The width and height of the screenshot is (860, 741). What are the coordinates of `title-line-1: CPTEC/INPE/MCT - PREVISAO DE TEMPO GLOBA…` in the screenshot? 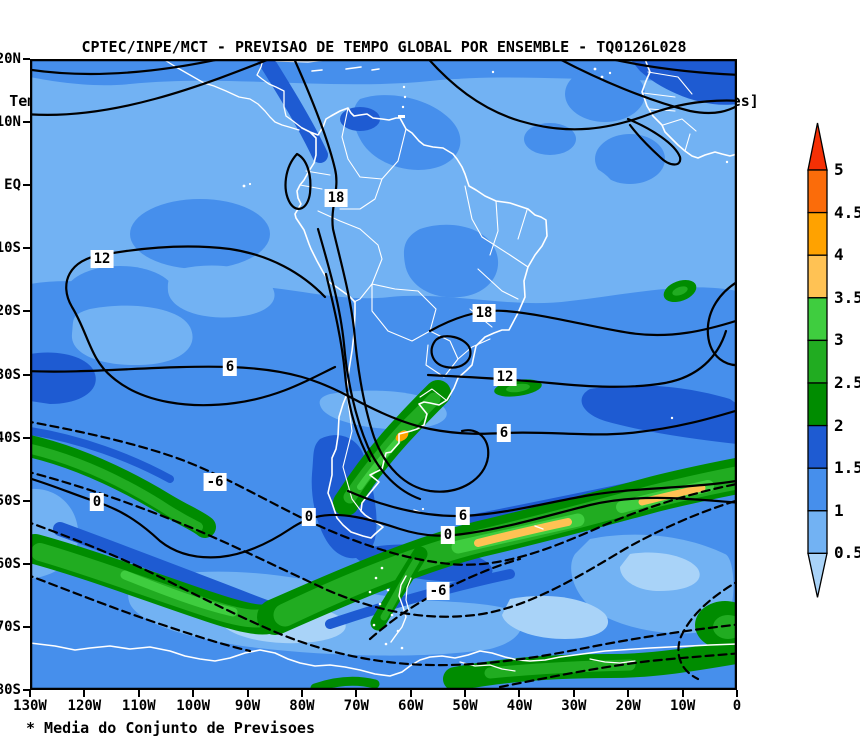 It's located at (384, 47).